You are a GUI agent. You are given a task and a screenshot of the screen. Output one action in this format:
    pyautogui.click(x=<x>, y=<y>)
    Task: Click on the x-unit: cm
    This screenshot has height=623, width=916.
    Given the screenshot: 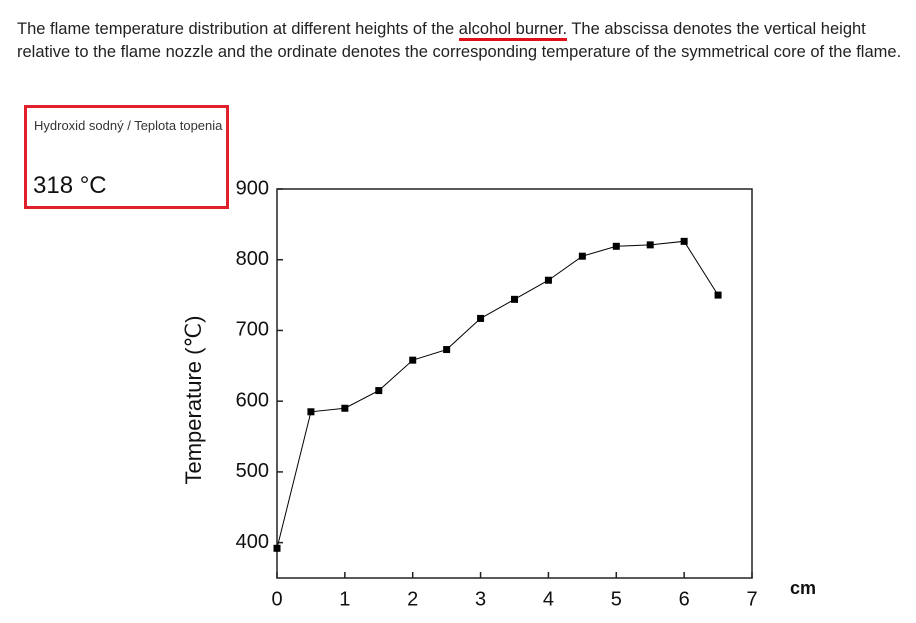 What is the action you would take?
    pyautogui.click(x=803, y=588)
    